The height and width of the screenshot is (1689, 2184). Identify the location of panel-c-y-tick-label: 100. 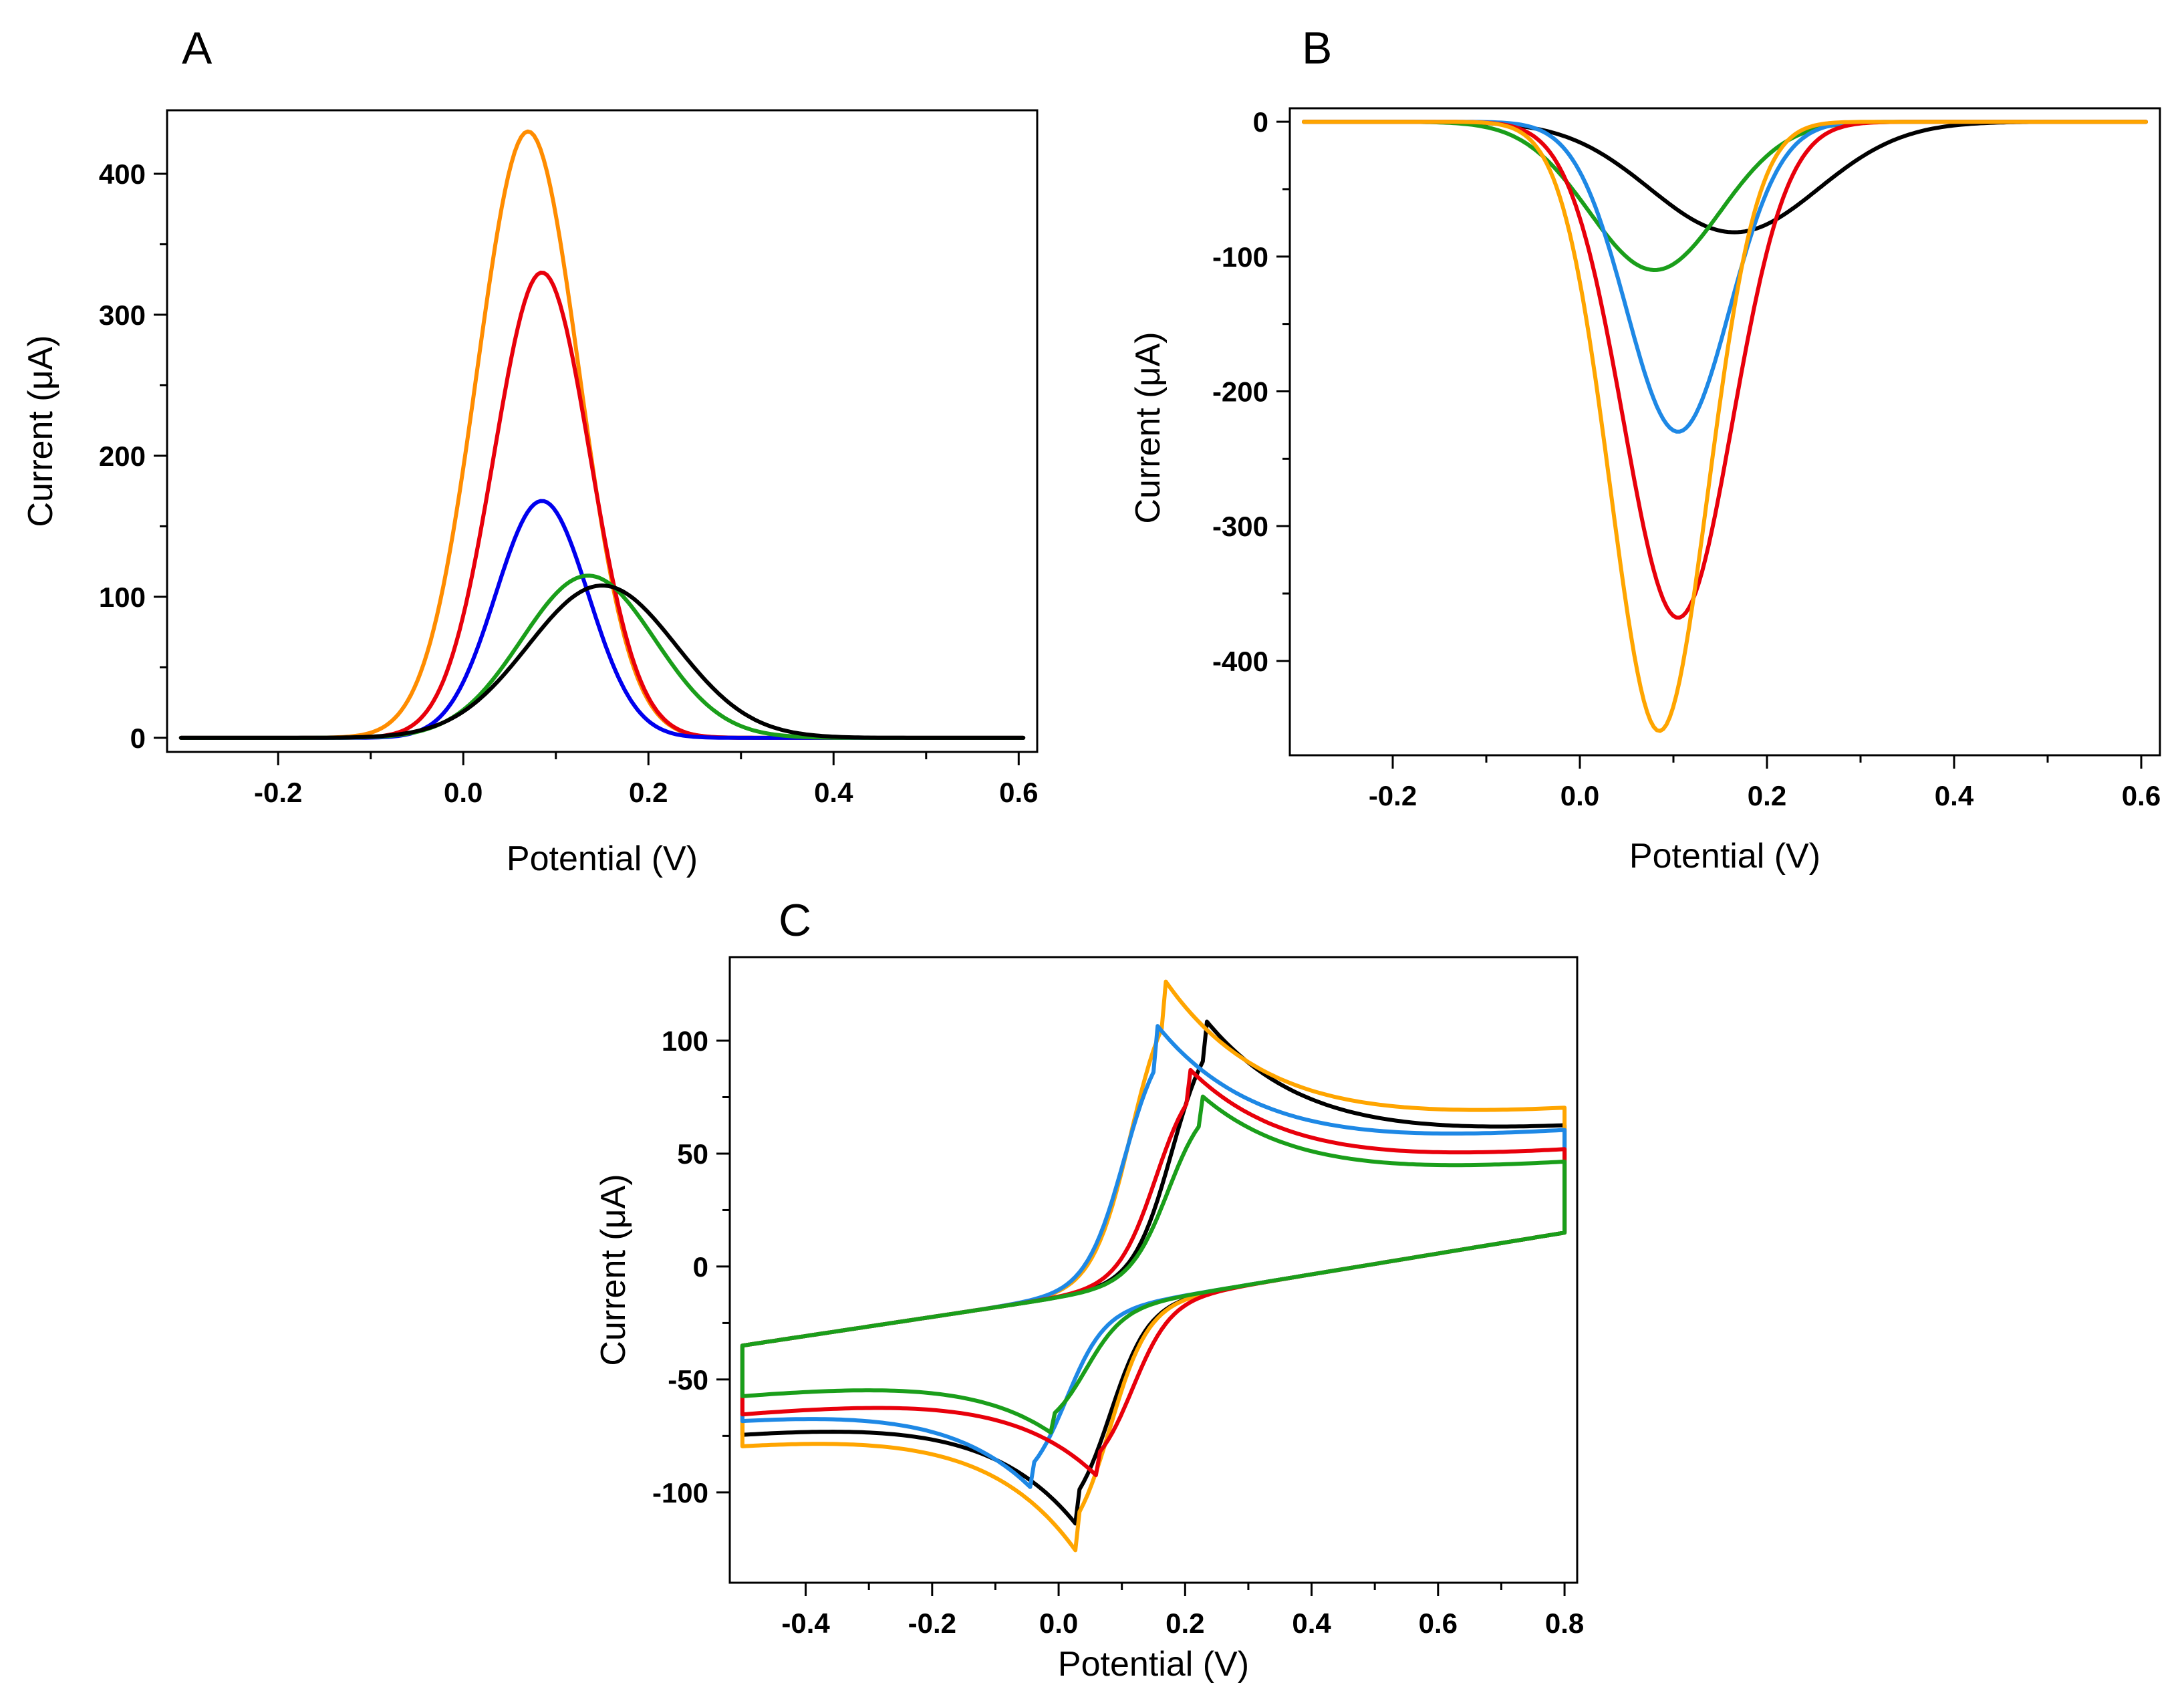
(685, 1041).